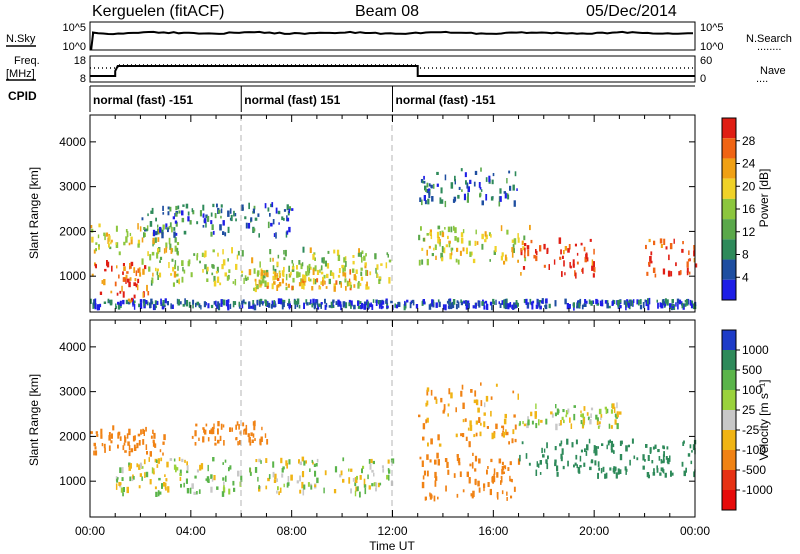  Describe the element at coordinates (143, 100) in the screenshot. I see `cpid-segment-label: normal (fast) -151` at that location.